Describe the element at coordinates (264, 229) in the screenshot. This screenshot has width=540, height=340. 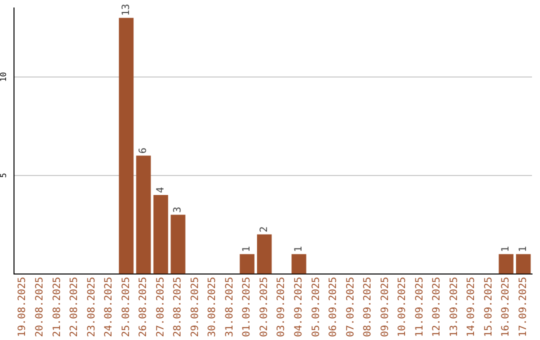
I see `data-label: 2` at that location.